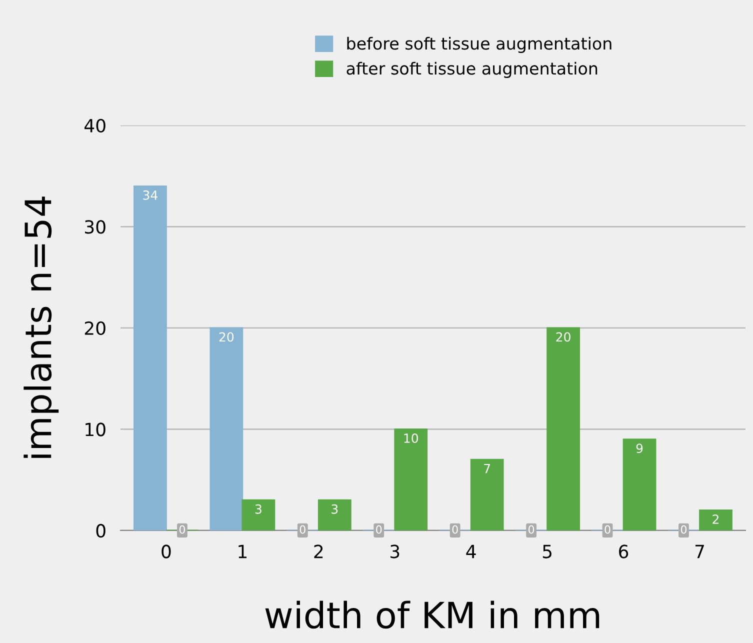  What do you see at coordinates (487, 469) in the screenshot?
I see `data-label: 7` at bounding box center [487, 469].